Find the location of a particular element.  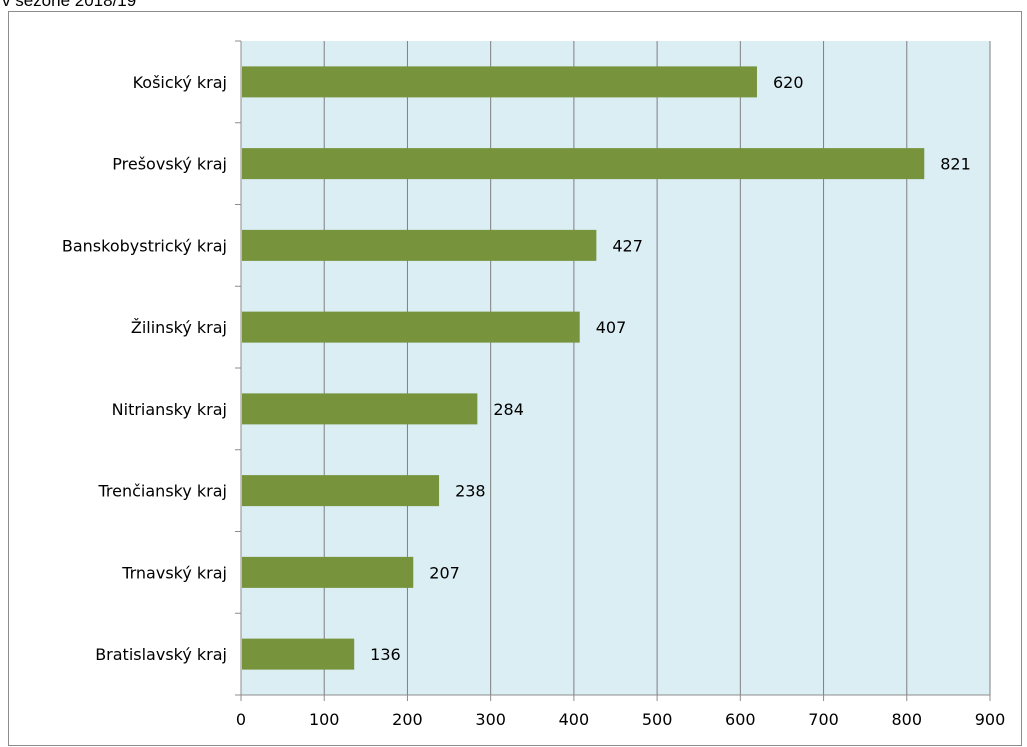

data-label: 620 is located at coordinates (788, 82).